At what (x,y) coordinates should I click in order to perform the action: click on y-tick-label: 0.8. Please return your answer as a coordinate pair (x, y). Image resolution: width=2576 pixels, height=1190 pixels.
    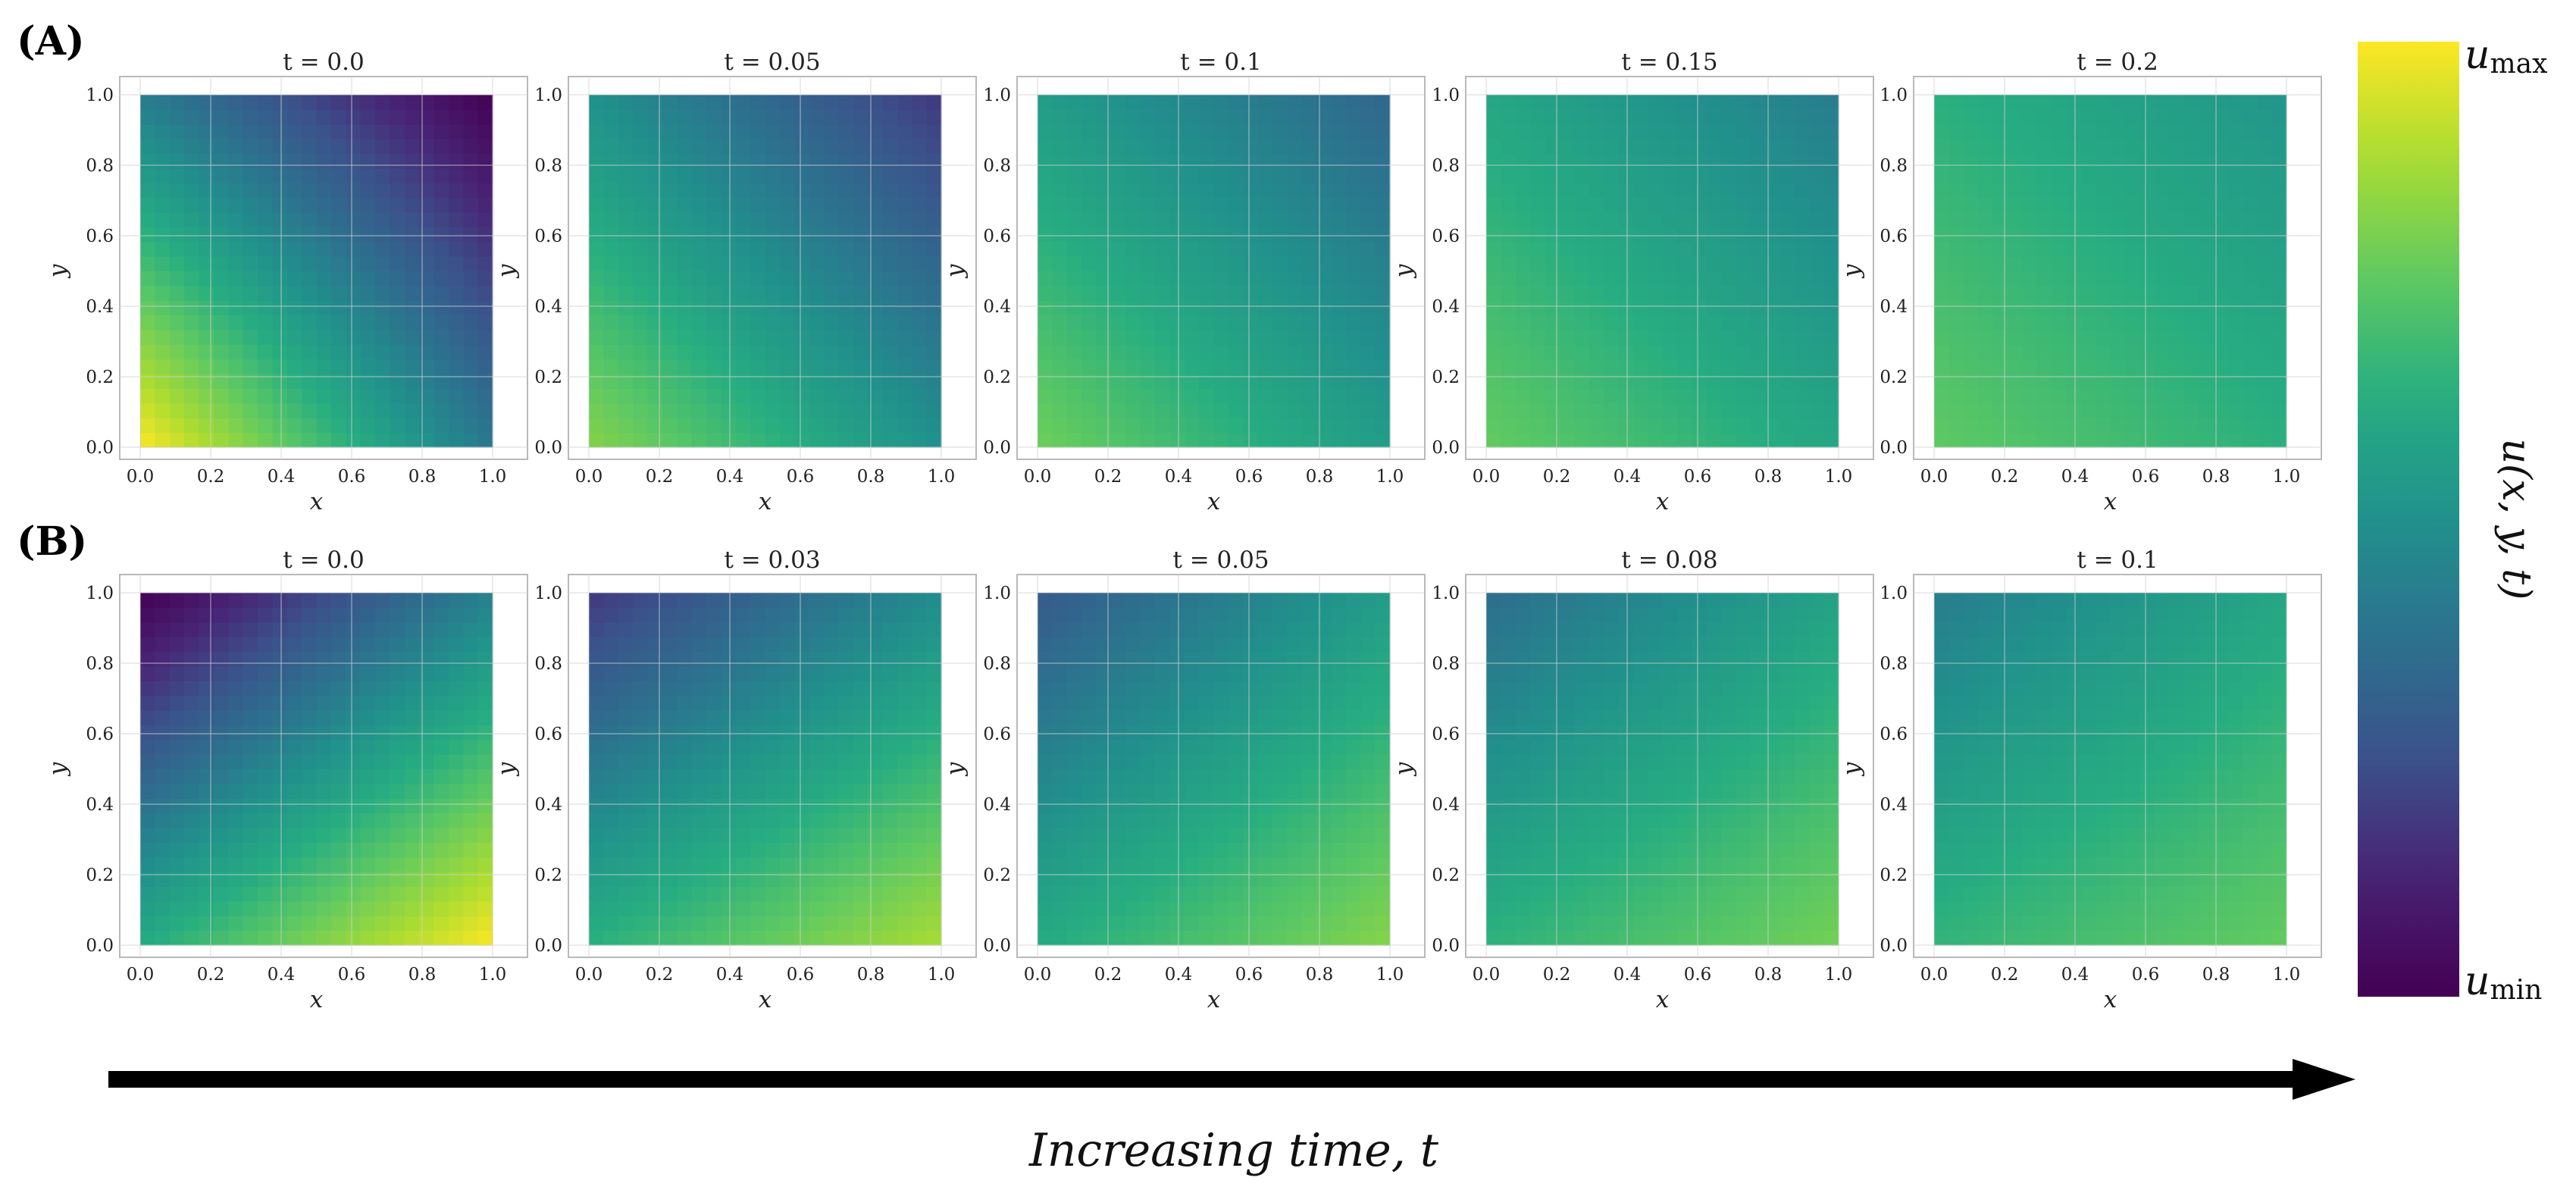
    Looking at the image, I should click on (997, 664).